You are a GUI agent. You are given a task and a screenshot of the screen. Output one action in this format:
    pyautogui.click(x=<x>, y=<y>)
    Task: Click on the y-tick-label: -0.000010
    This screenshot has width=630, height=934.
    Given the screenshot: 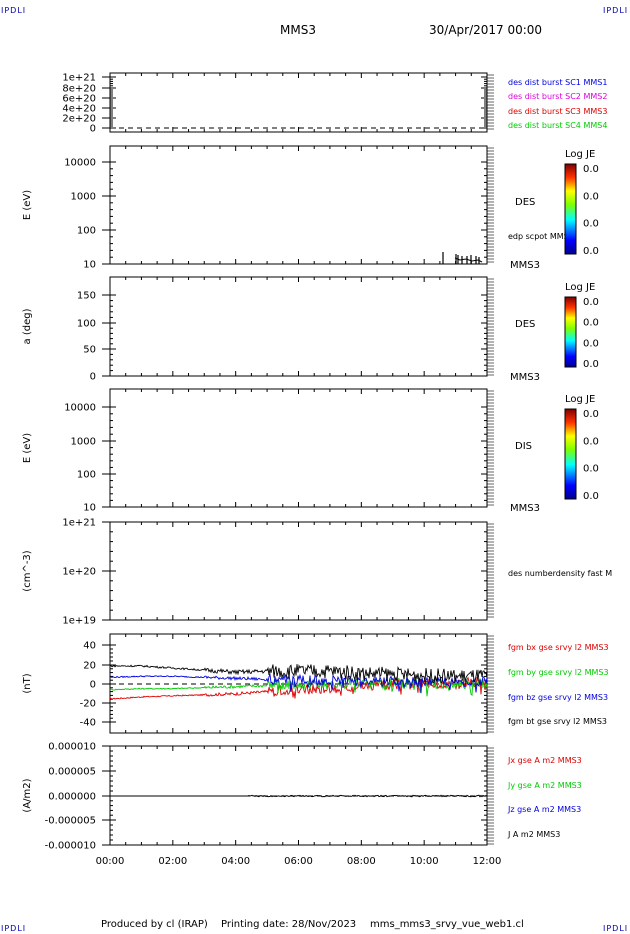 What is the action you would take?
    pyautogui.click(x=70, y=846)
    